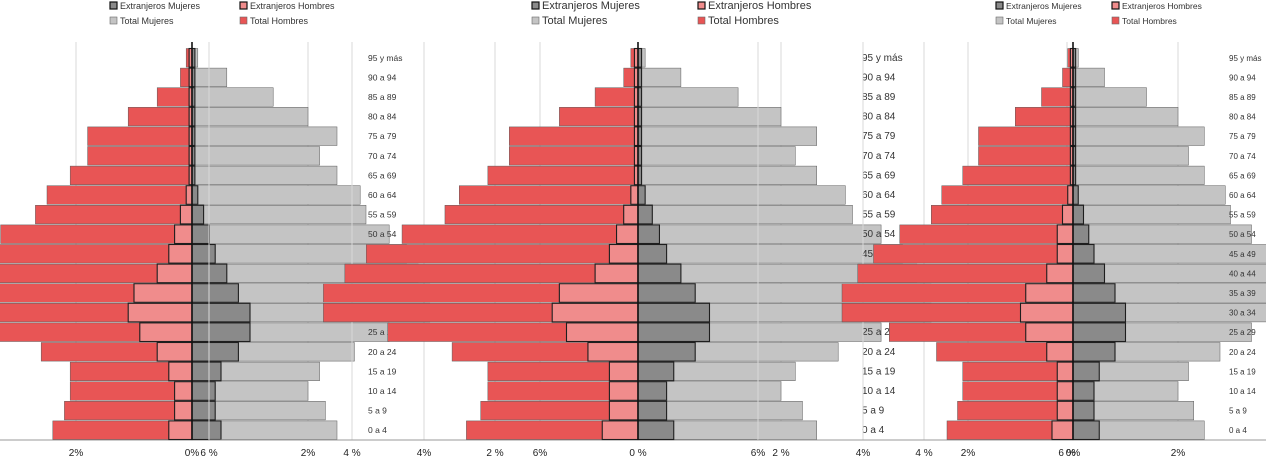  What do you see at coordinates (1242, 195) in the screenshot?
I see `age-group-label: 60 a 64` at bounding box center [1242, 195].